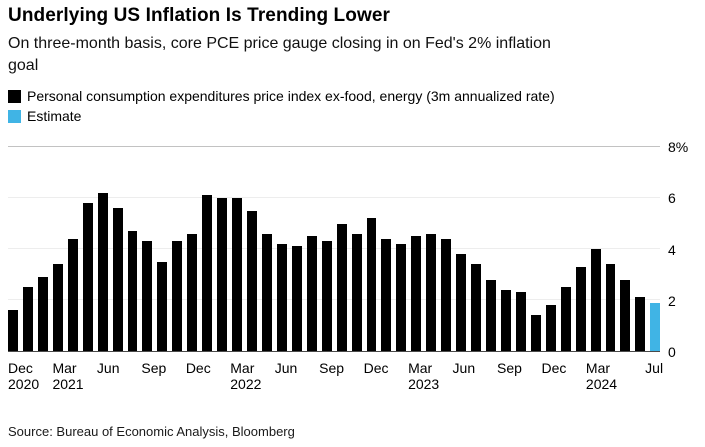  I want to click on y-axis-label-6: 6, so click(672, 198).